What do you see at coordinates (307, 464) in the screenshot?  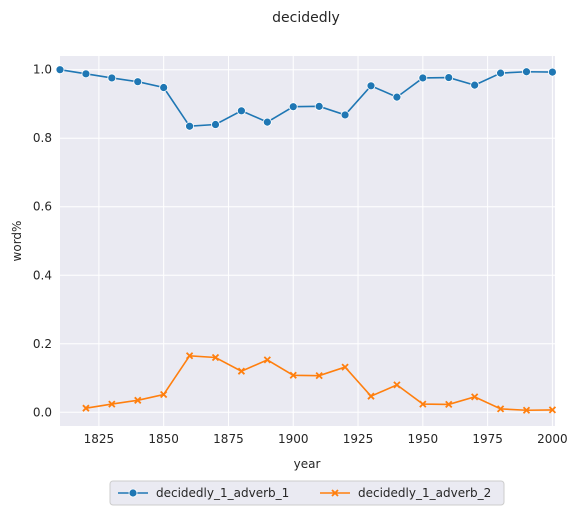 I see `x-axis-label: year` at bounding box center [307, 464].